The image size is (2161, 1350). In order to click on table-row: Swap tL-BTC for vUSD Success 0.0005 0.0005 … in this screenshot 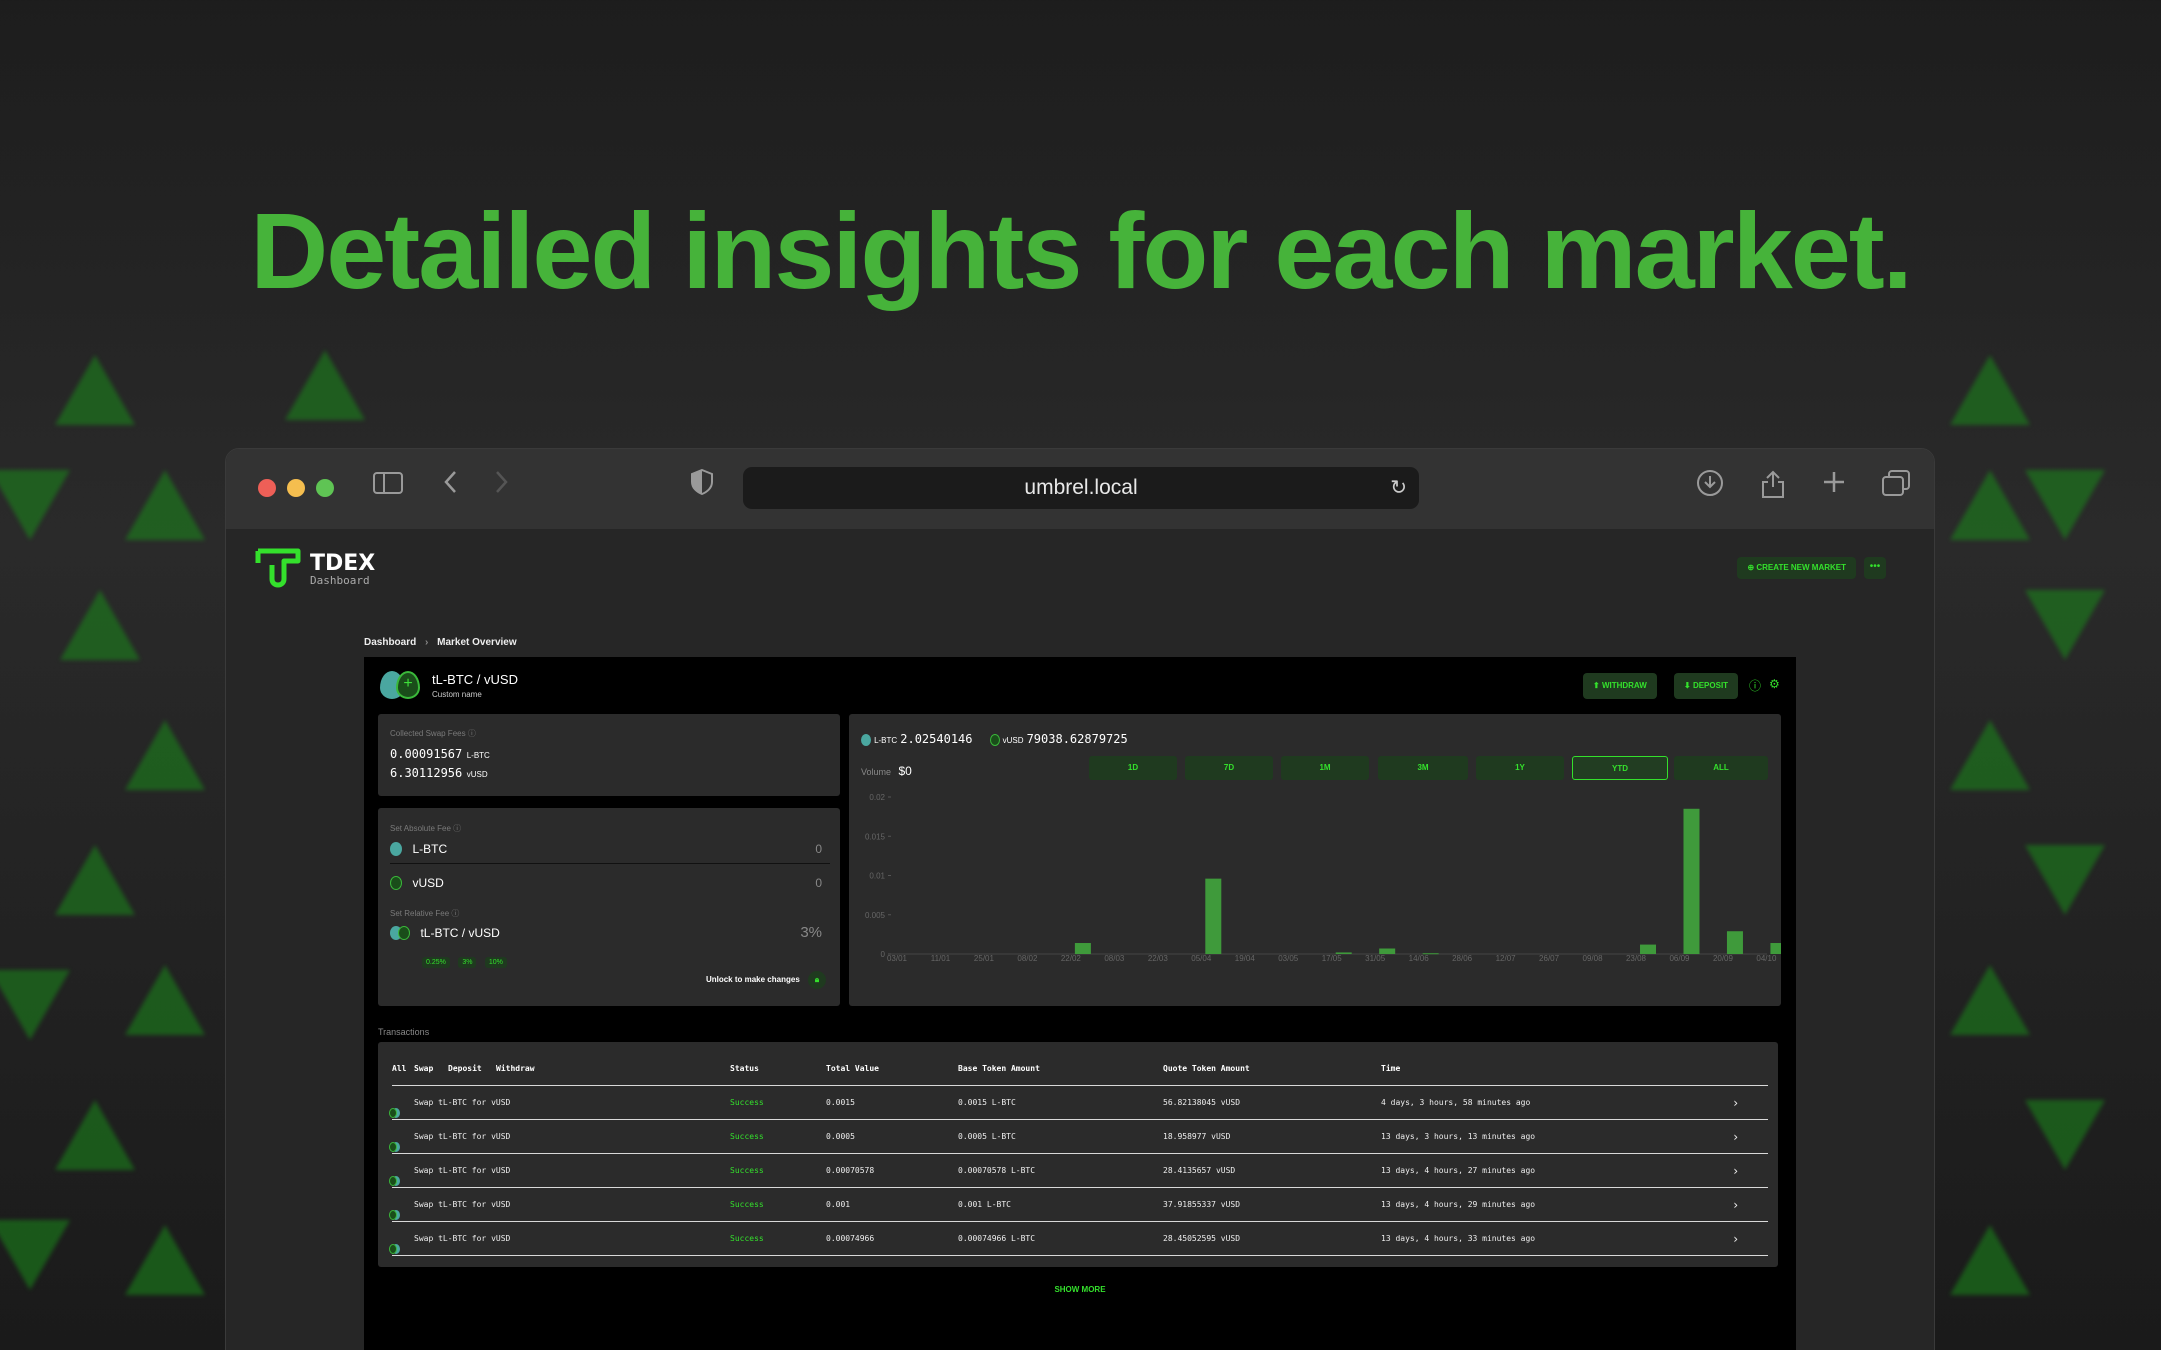, I will do `click(1078, 1137)`.